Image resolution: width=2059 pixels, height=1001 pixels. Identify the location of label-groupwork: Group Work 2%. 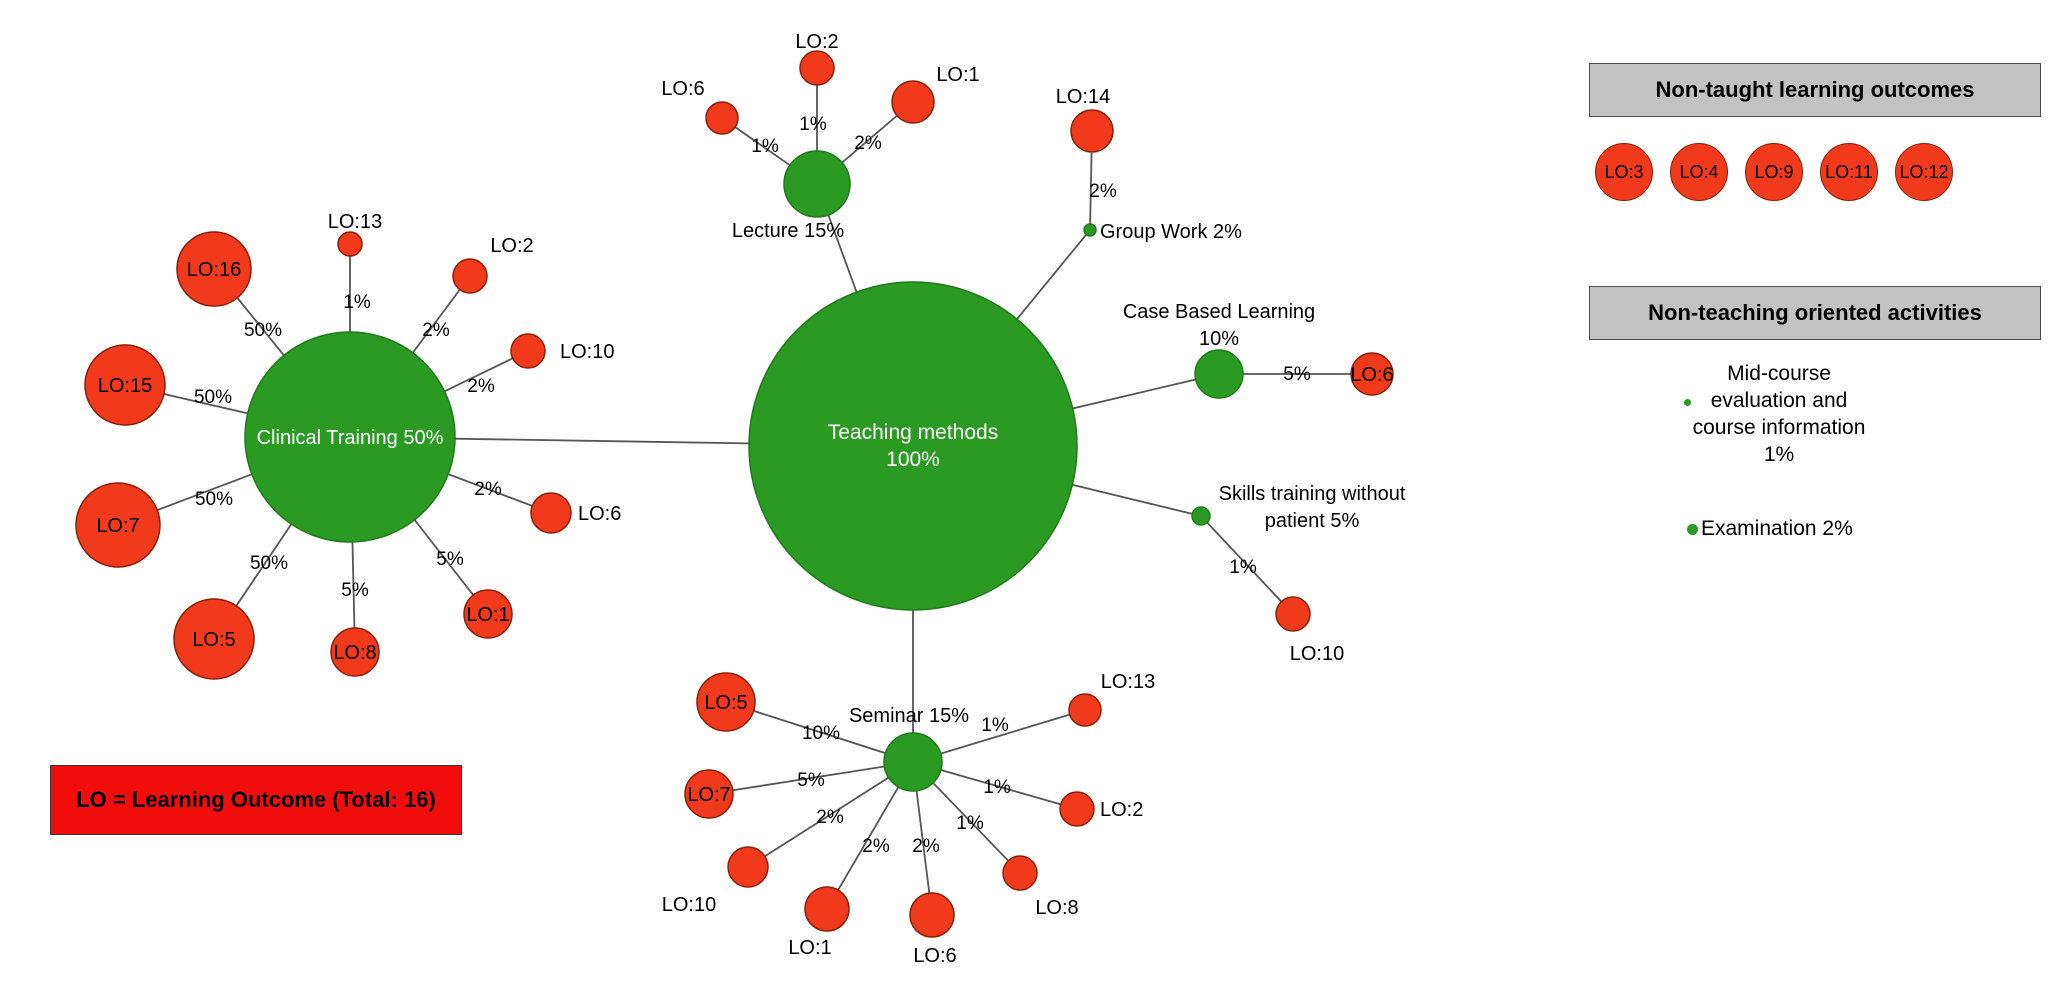
(1171, 232).